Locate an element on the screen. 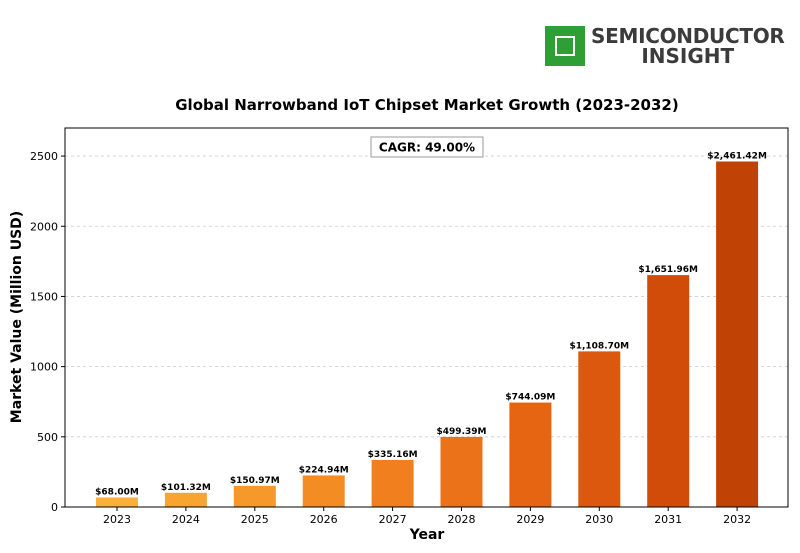 This screenshot has height=553, width=800. x-tick-label: 2026 is located at coordinates (324, 519).